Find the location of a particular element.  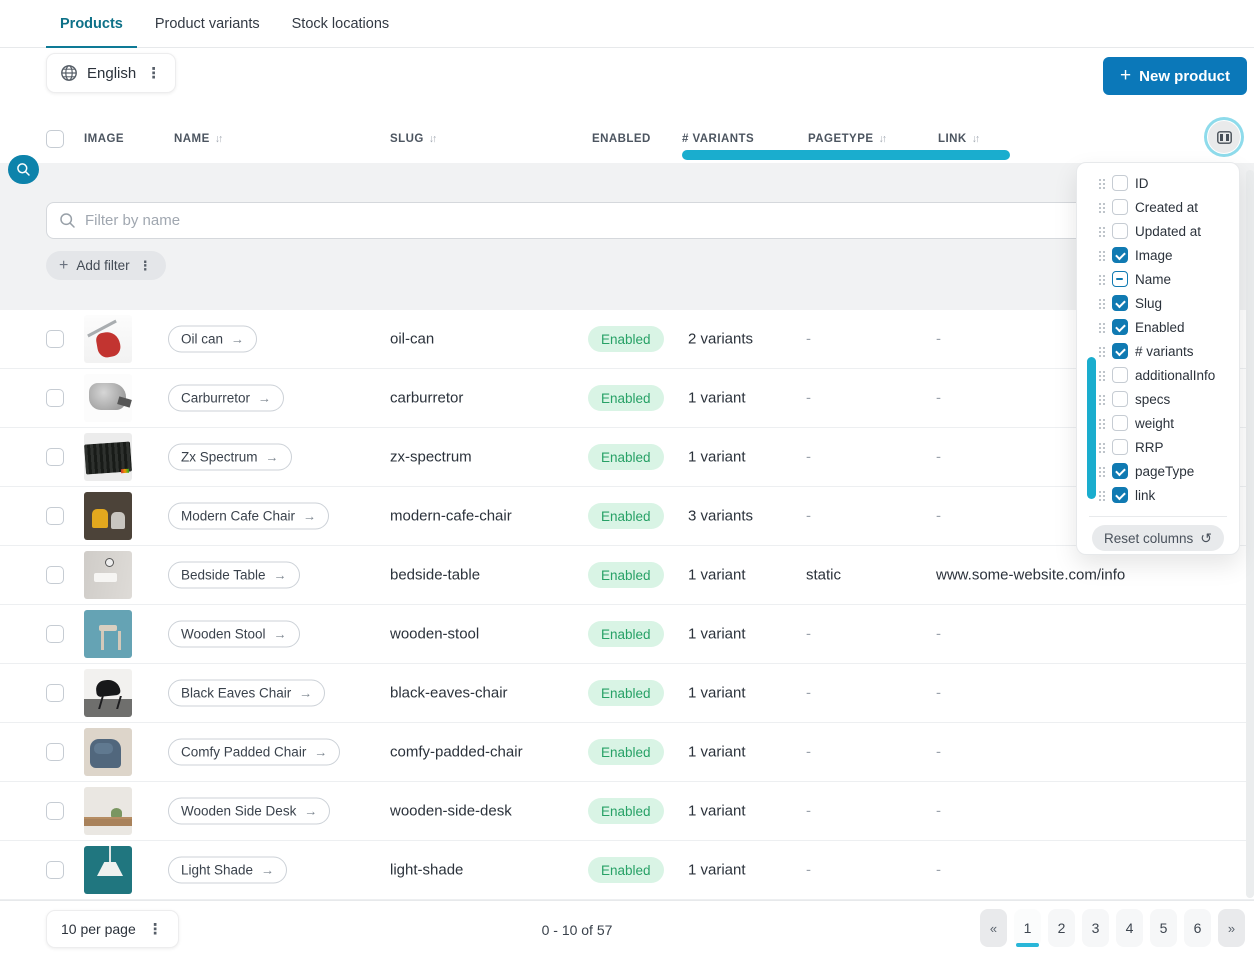

column-picker-item-label: Image is located at coordinates (1154, 255).